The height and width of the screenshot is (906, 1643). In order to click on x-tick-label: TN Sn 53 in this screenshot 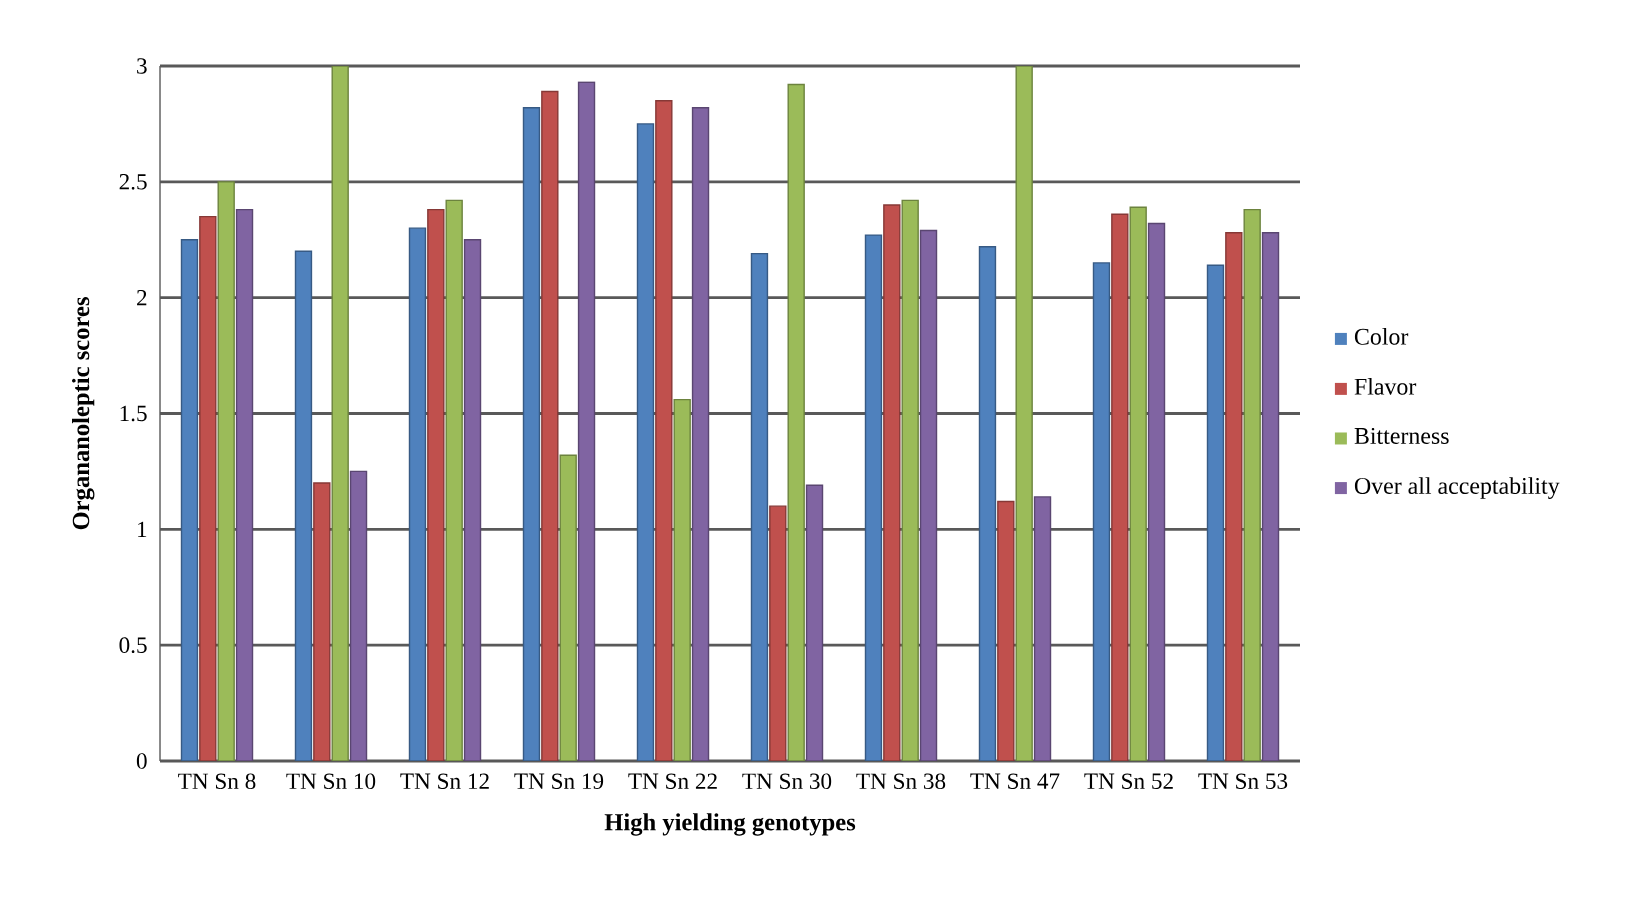, I will do `click(1243, 781)`.